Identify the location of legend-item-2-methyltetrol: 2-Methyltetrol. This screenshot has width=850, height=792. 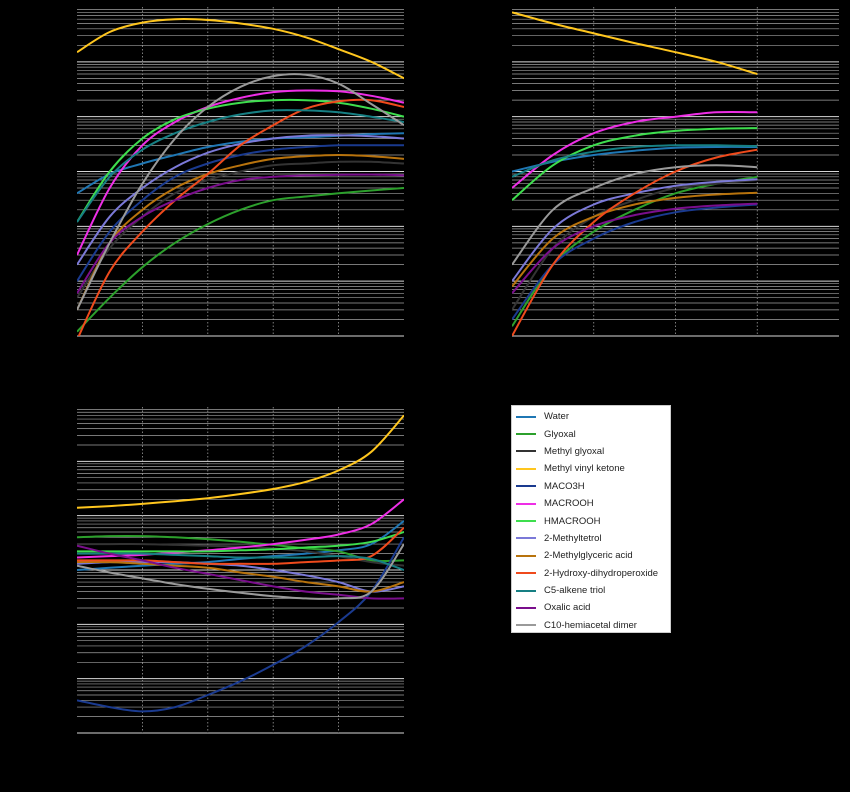
(593, 538).